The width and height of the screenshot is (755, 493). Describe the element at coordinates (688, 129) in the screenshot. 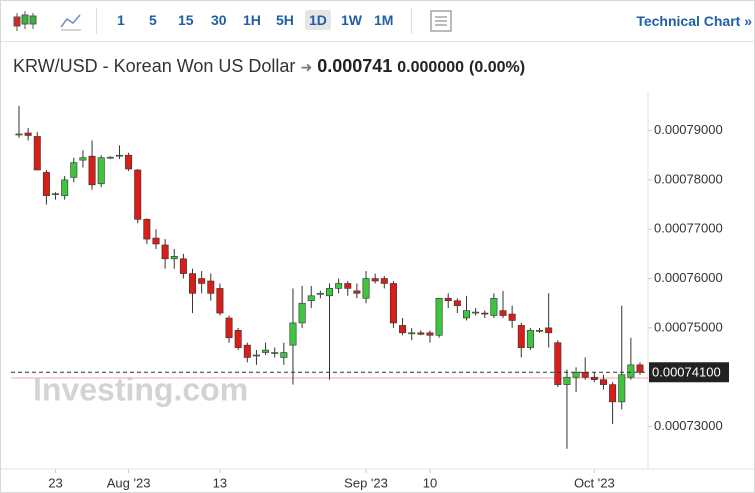

I see `y-tick-label: 0.00079000` at that location.